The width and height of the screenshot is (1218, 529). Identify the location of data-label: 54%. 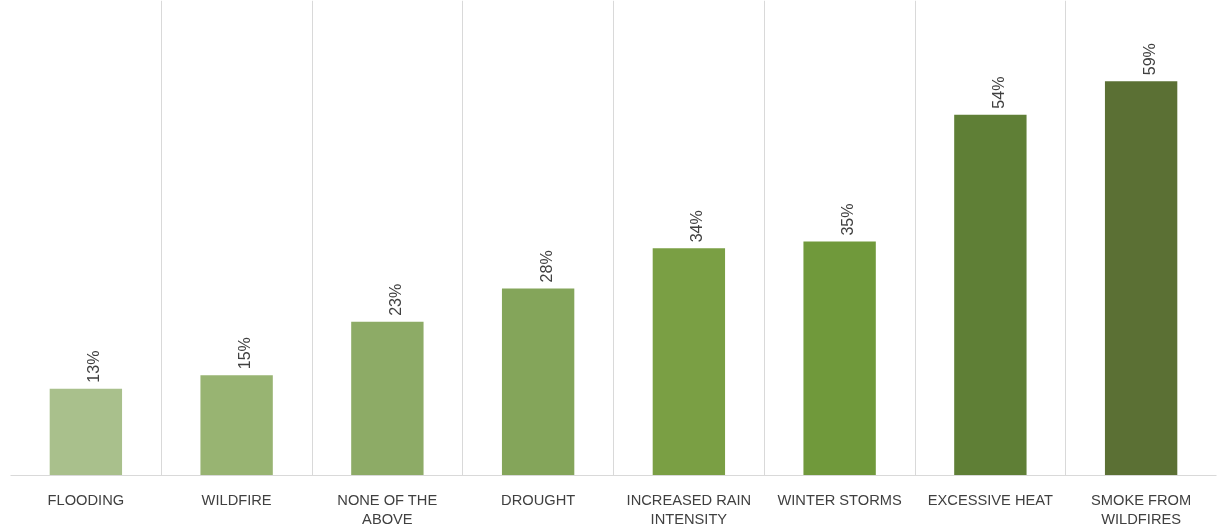
(998, 92).